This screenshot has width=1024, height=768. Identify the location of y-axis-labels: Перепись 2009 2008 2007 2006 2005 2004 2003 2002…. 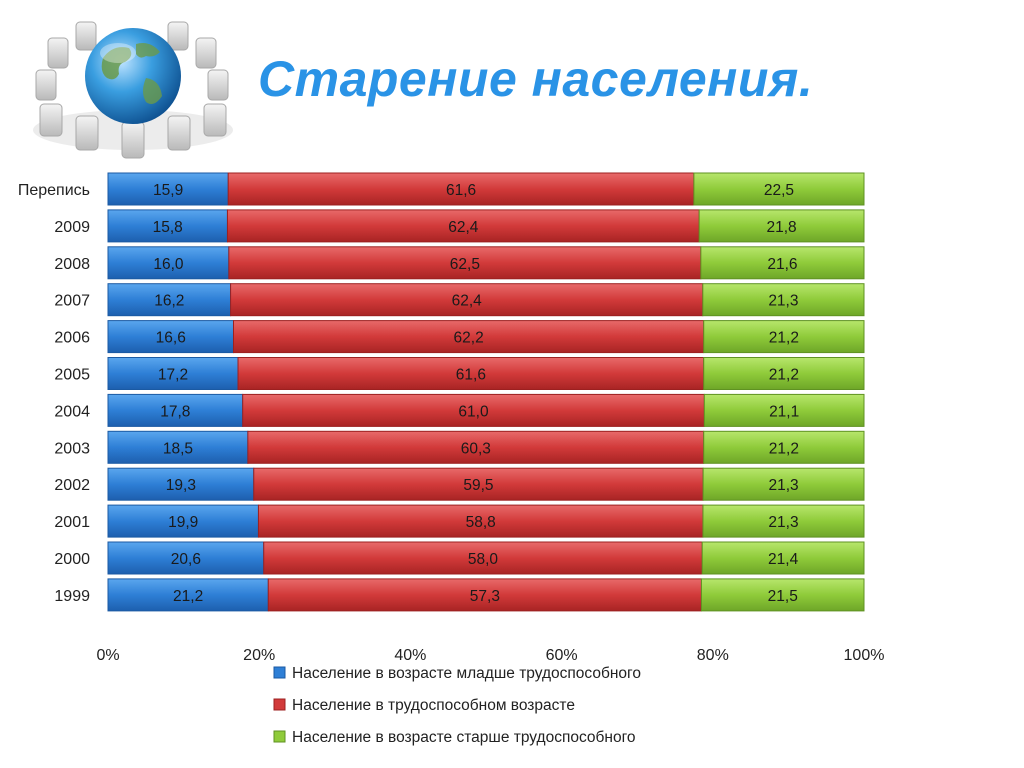
(54, 393).